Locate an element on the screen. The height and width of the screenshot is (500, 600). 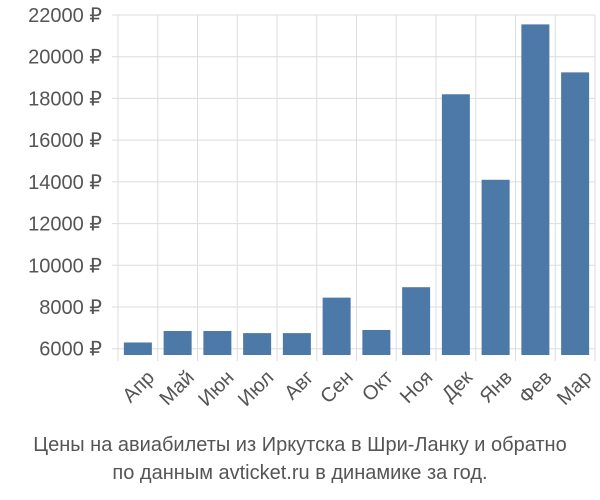
x-tick-label: Мар is located at coordinates (574, 388).